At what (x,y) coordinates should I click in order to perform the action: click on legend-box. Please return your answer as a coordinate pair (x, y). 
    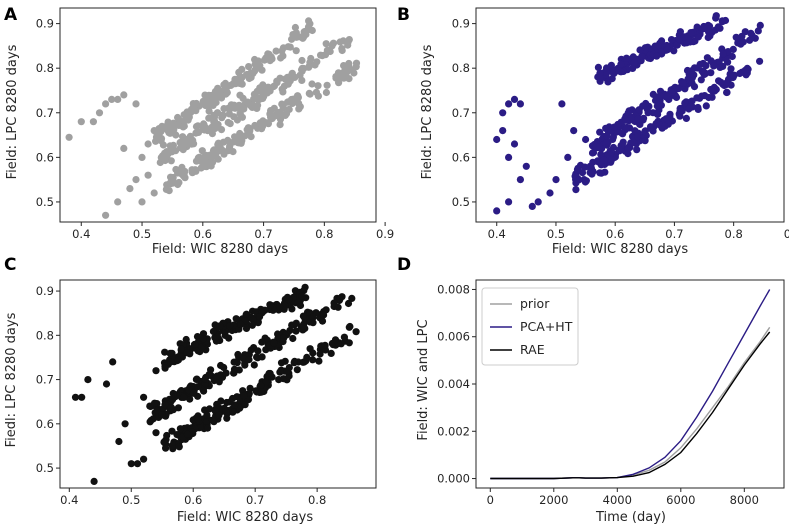
    Looking at the image, I should click on (530, 326).